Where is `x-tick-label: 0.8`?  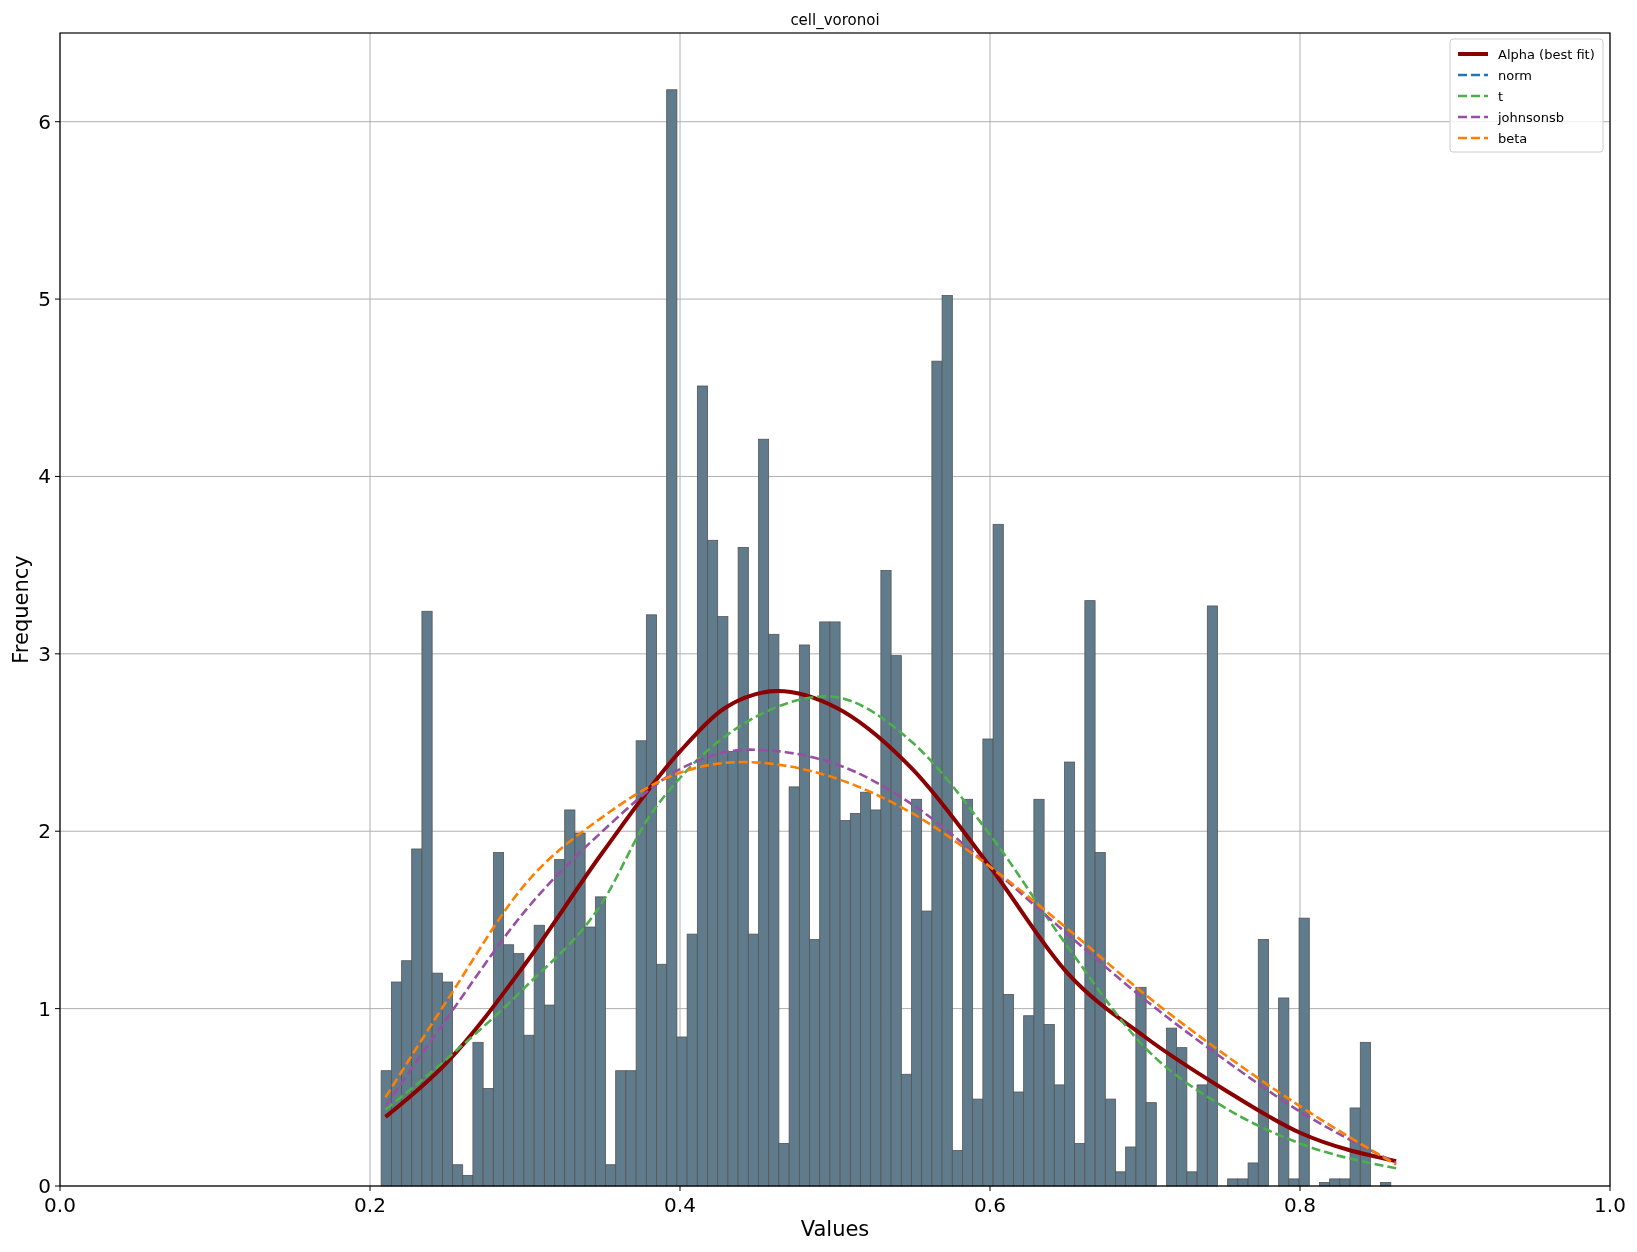 x-tick-label: 0.8 is located at coordinates (1300, 1205).